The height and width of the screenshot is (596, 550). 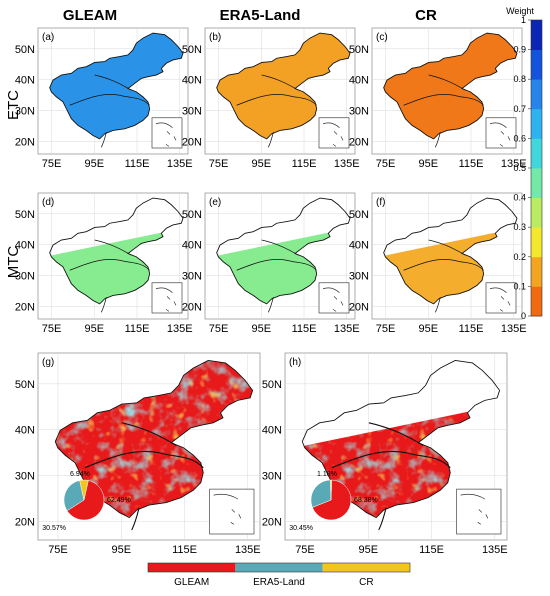 What do you see at coordinates (301, 528) in the screenshot?
I see `pie-slice-label: 30.45%` at bounding box center [301, 528].